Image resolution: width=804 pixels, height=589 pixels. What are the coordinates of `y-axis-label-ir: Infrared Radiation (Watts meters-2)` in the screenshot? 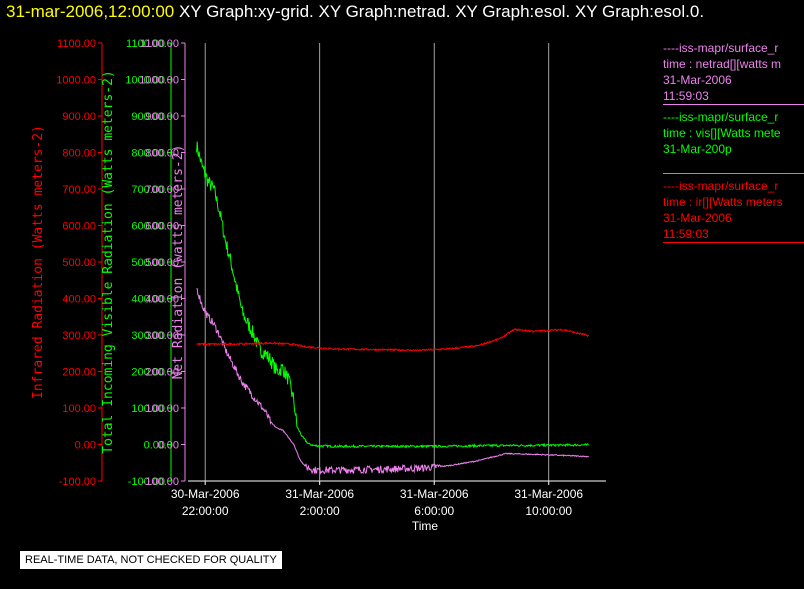 It's located at (38, 262).